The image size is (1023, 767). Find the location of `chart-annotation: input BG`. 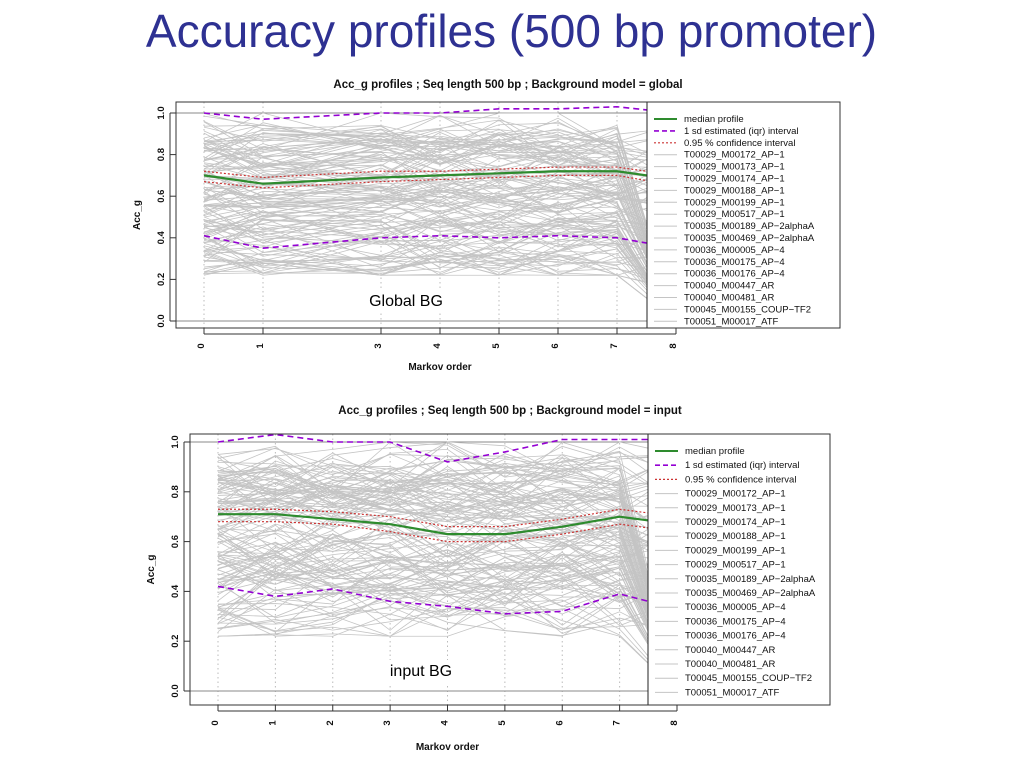

chart-annotation: input BG is located at coordinates (421, 671).